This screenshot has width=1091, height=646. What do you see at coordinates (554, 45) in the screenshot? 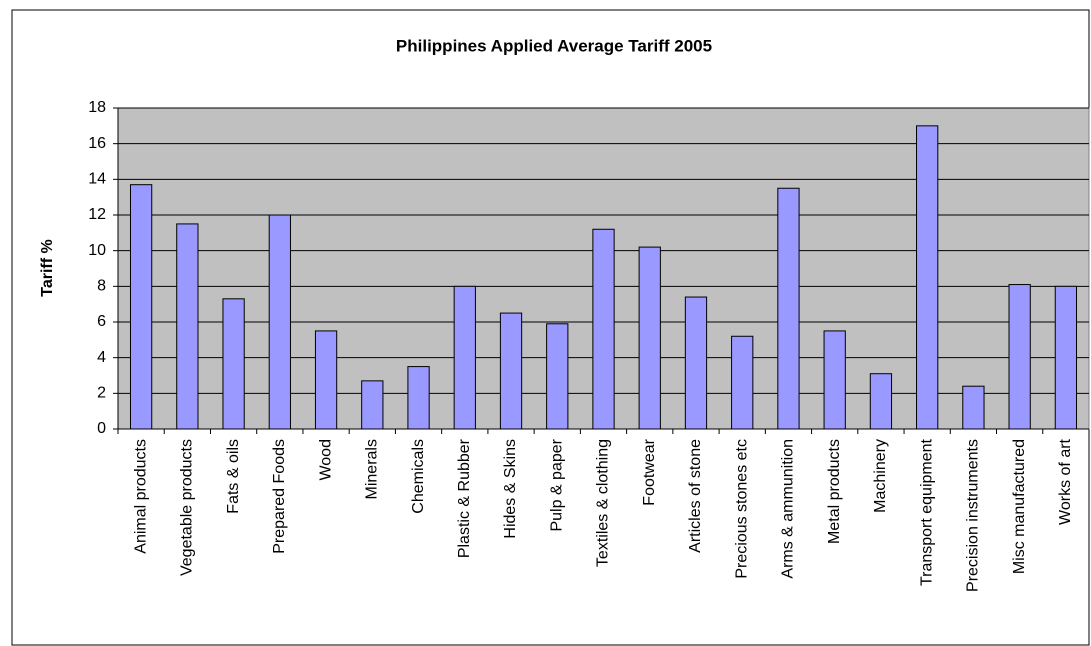
I see `chart-title: Philippines Applied Average Tariff 2005` at bounding box center [554, 45].